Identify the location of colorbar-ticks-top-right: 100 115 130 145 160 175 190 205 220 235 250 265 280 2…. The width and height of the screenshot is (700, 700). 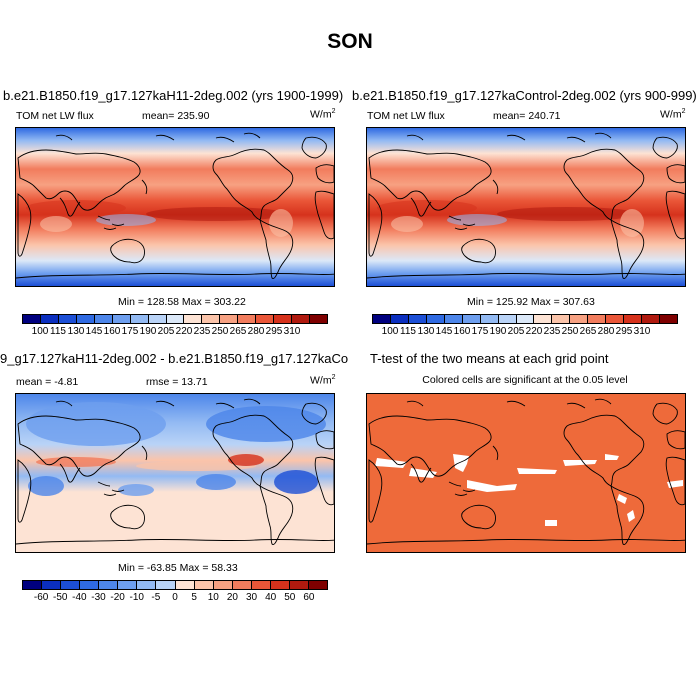
(525, 333).